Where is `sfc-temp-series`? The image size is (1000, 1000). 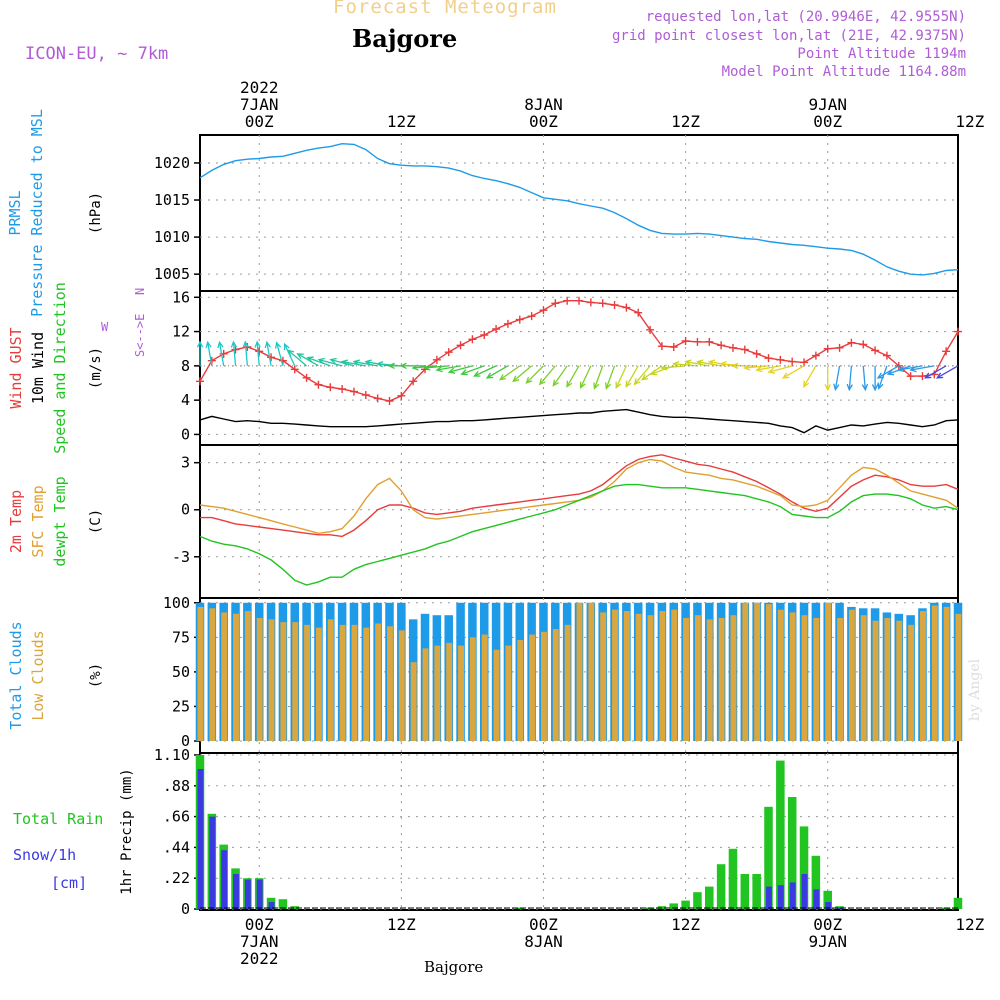 sfc-temp-series is located at coordinates (579, 496).